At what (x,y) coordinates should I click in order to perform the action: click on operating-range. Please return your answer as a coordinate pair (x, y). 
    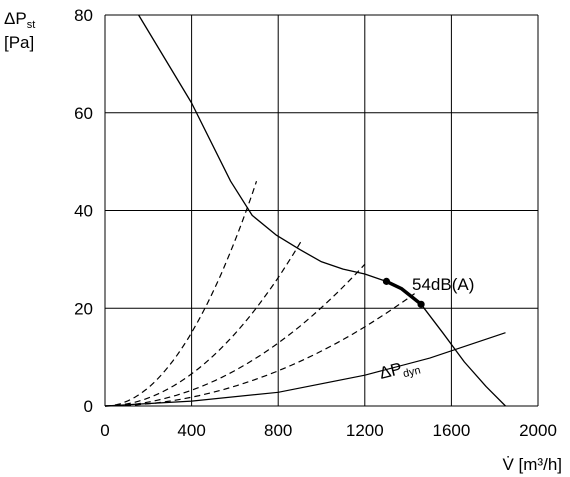
    Looking at the image, I should click on (403, 293).